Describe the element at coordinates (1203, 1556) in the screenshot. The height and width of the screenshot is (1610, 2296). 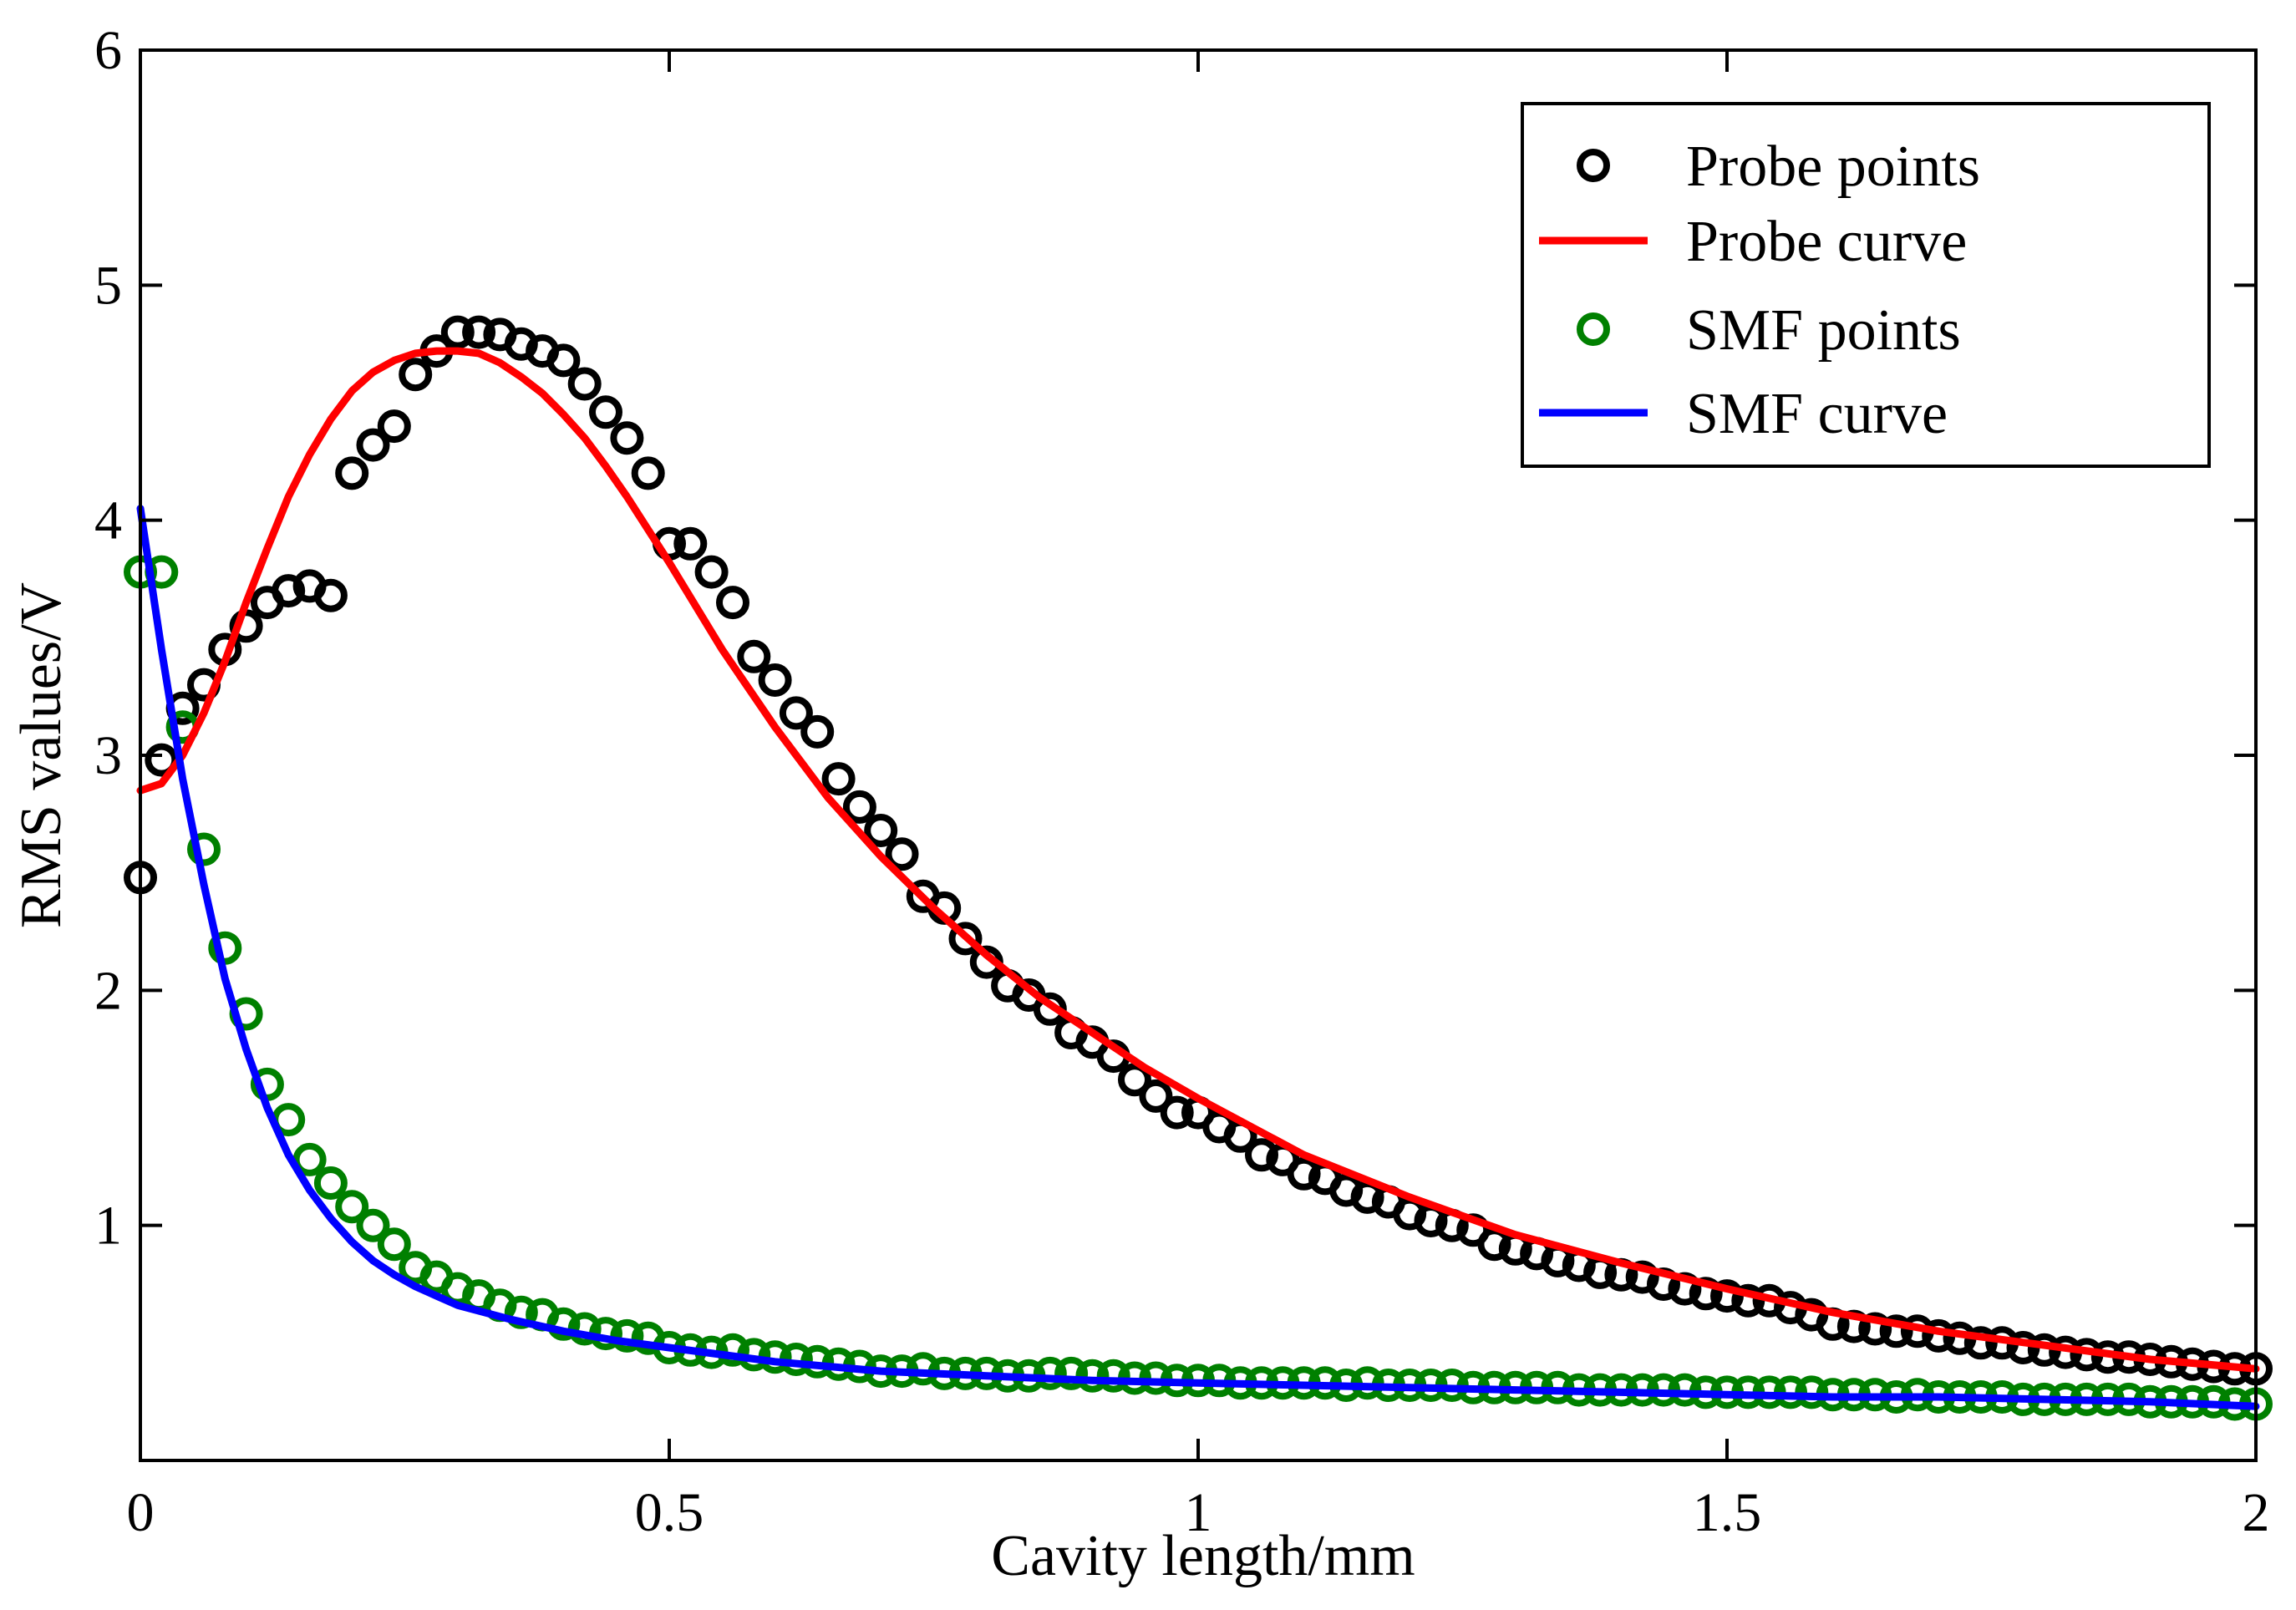
I see `x-axis-title: Cavity length/mm` at that location.